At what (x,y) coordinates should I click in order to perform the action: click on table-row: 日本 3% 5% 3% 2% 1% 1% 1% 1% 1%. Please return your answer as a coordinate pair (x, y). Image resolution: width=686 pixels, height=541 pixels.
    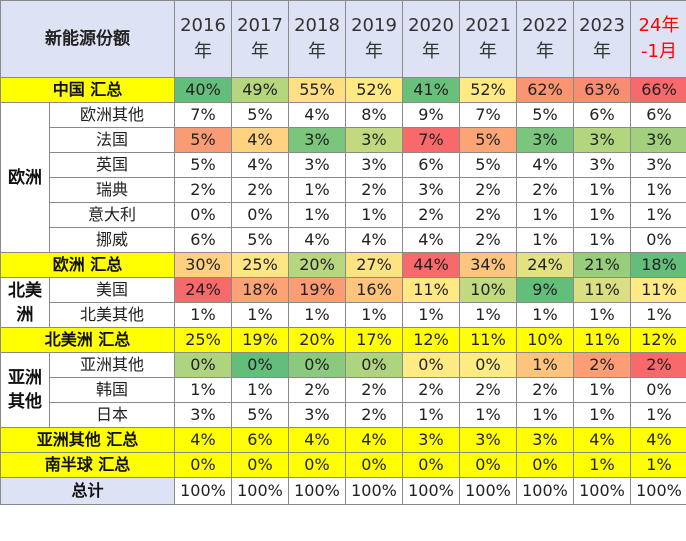
    Looking at the image, I should click on (343, 415).